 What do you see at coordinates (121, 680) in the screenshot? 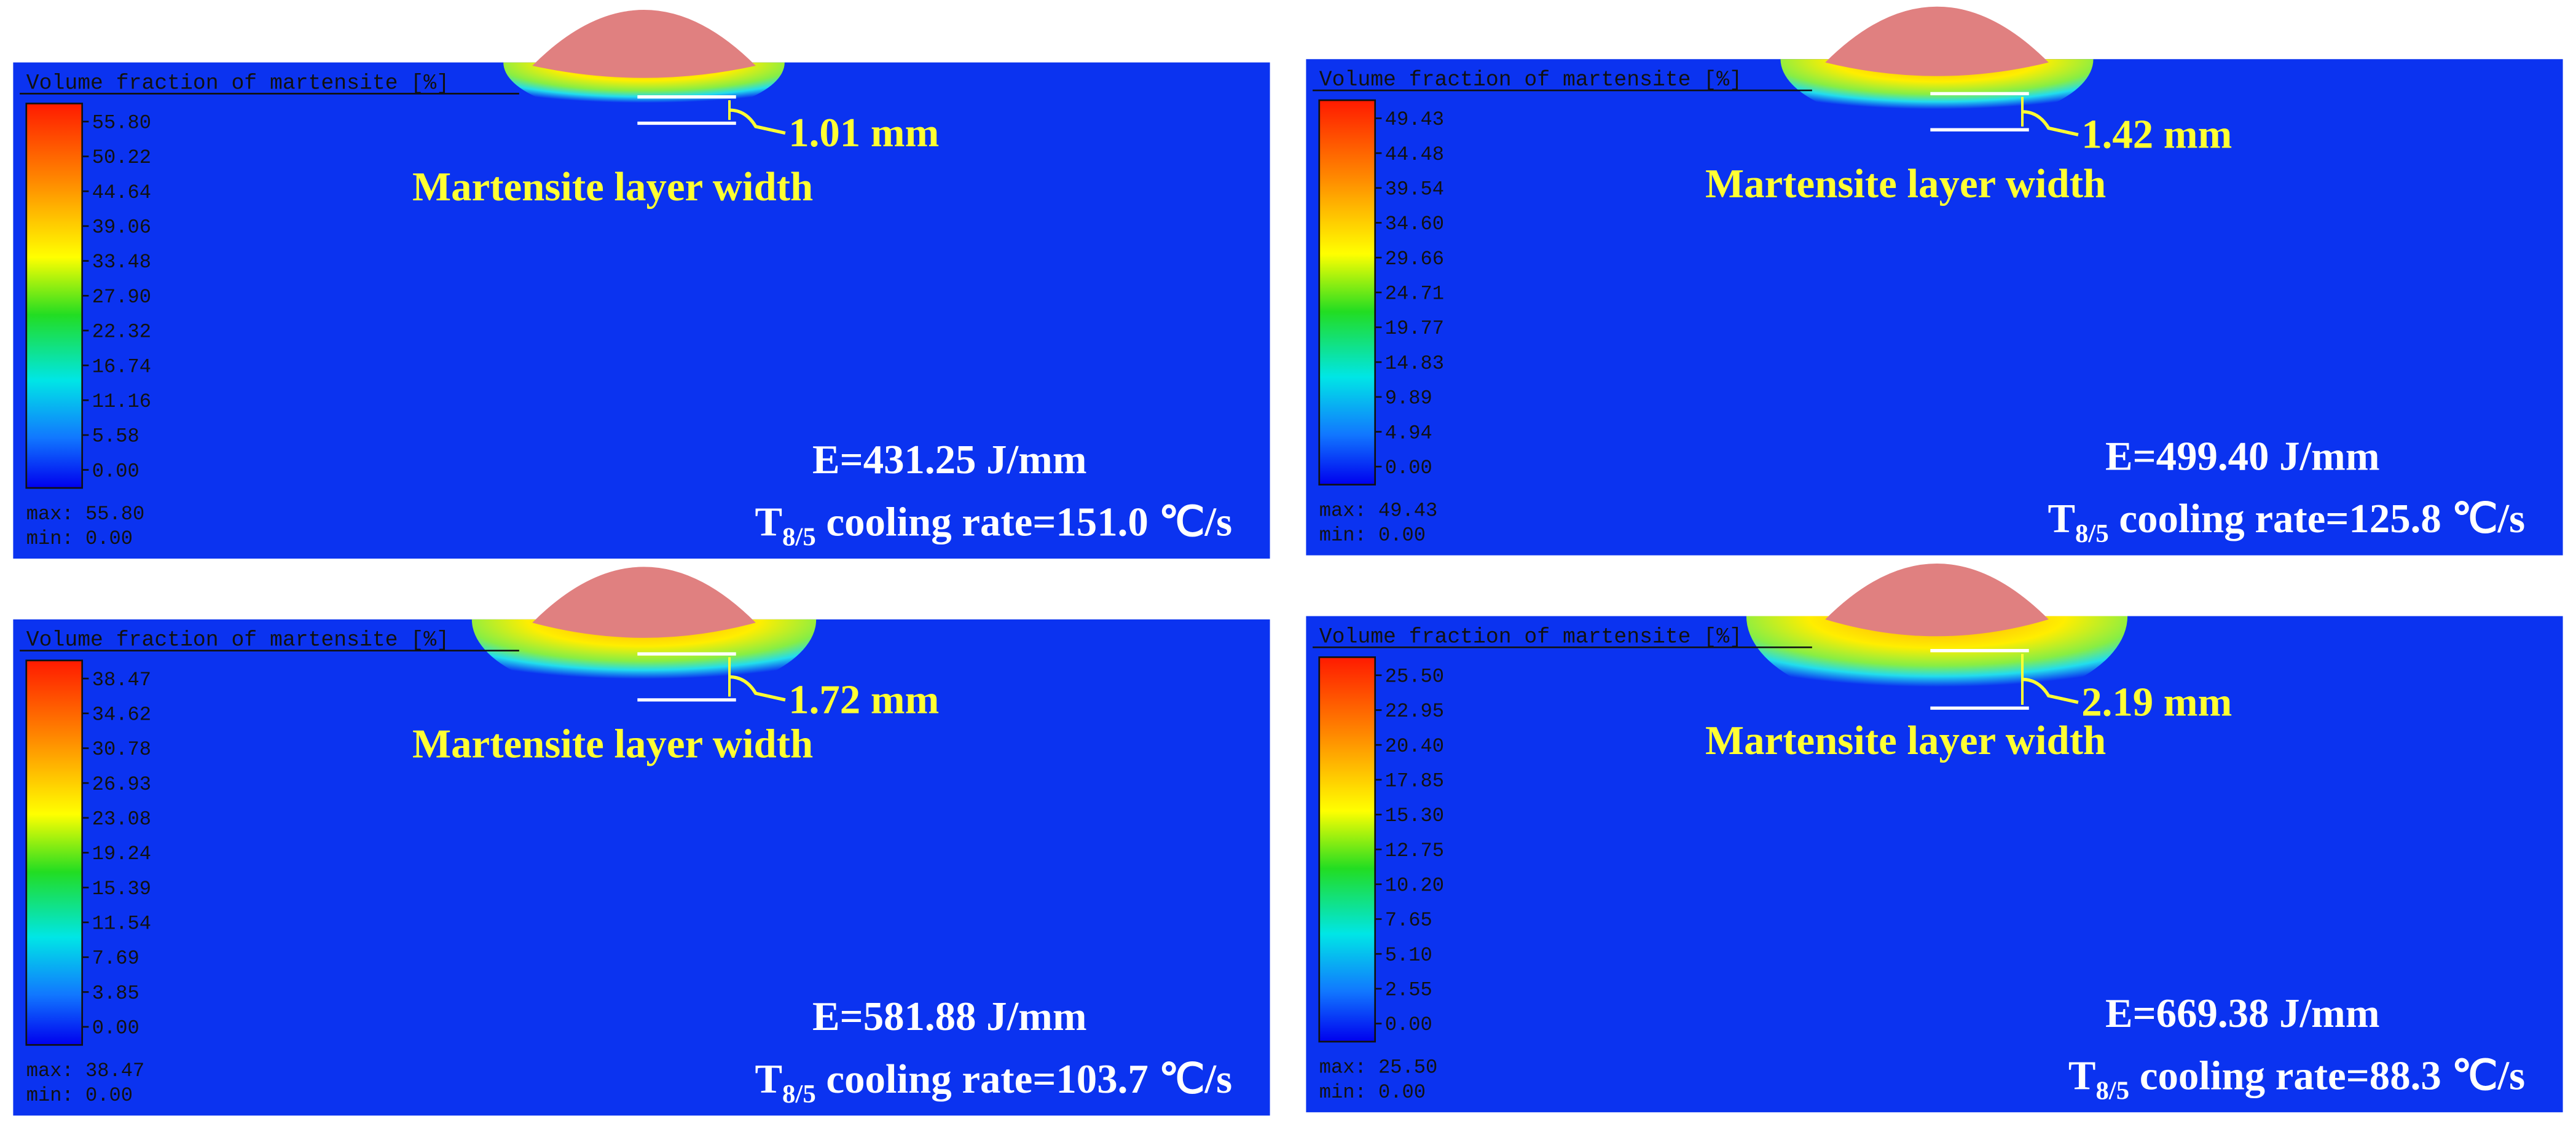
I see `colorbar-tick-label: 38.47` at bounding box center [121, 680].